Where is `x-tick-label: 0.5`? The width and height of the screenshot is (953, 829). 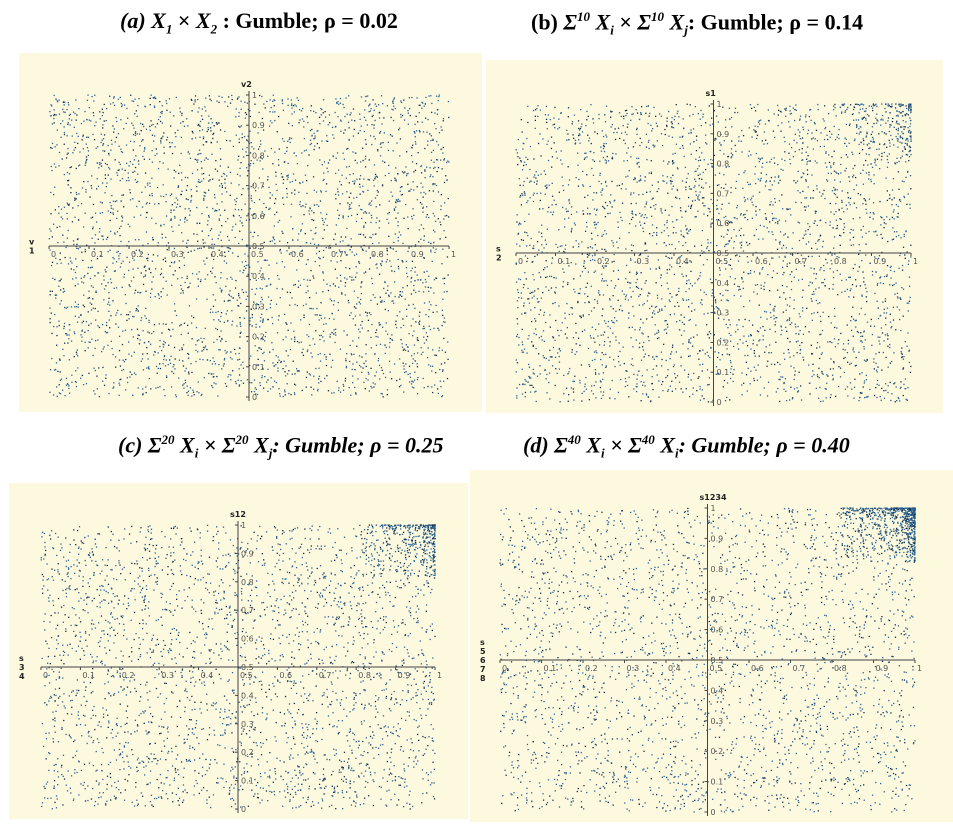 x-tick-label: 0.5 is located at coordinates (257, 254).